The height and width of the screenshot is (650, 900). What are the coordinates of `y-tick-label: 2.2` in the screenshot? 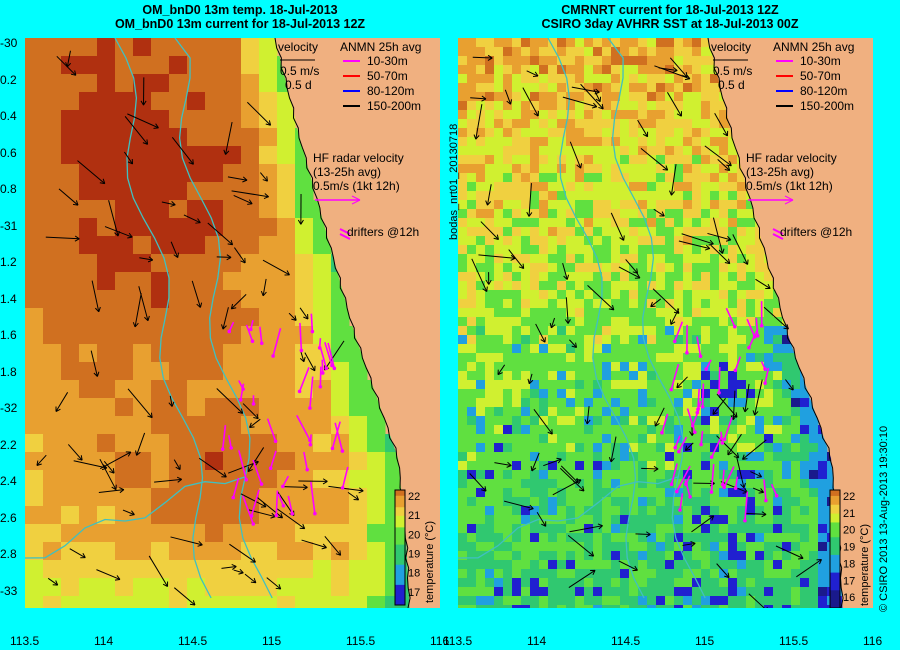 It's located at (8, 444).